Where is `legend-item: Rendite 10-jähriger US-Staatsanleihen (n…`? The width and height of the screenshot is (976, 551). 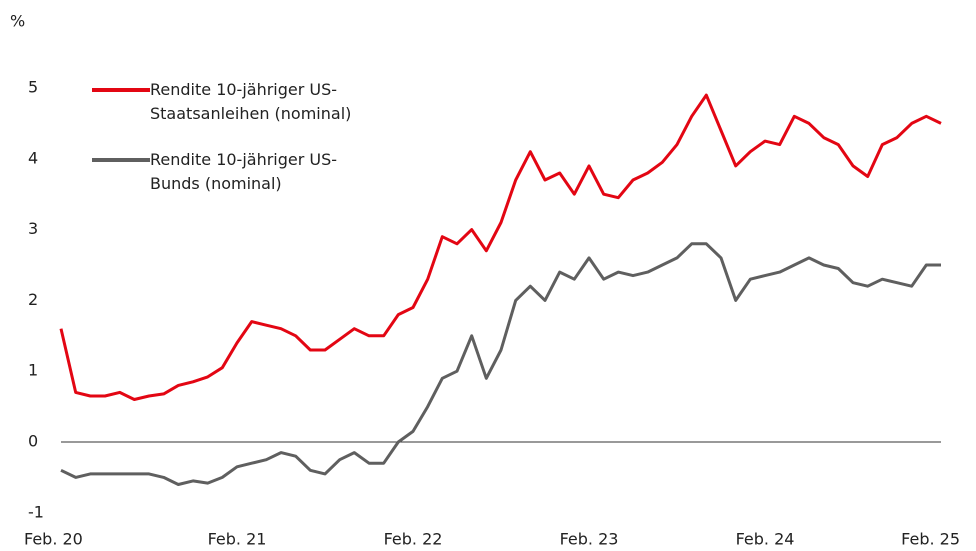 legend-item: Rendite 10-jähriger US-Staatsanleihen (n… is located at coordinates (227, 102).